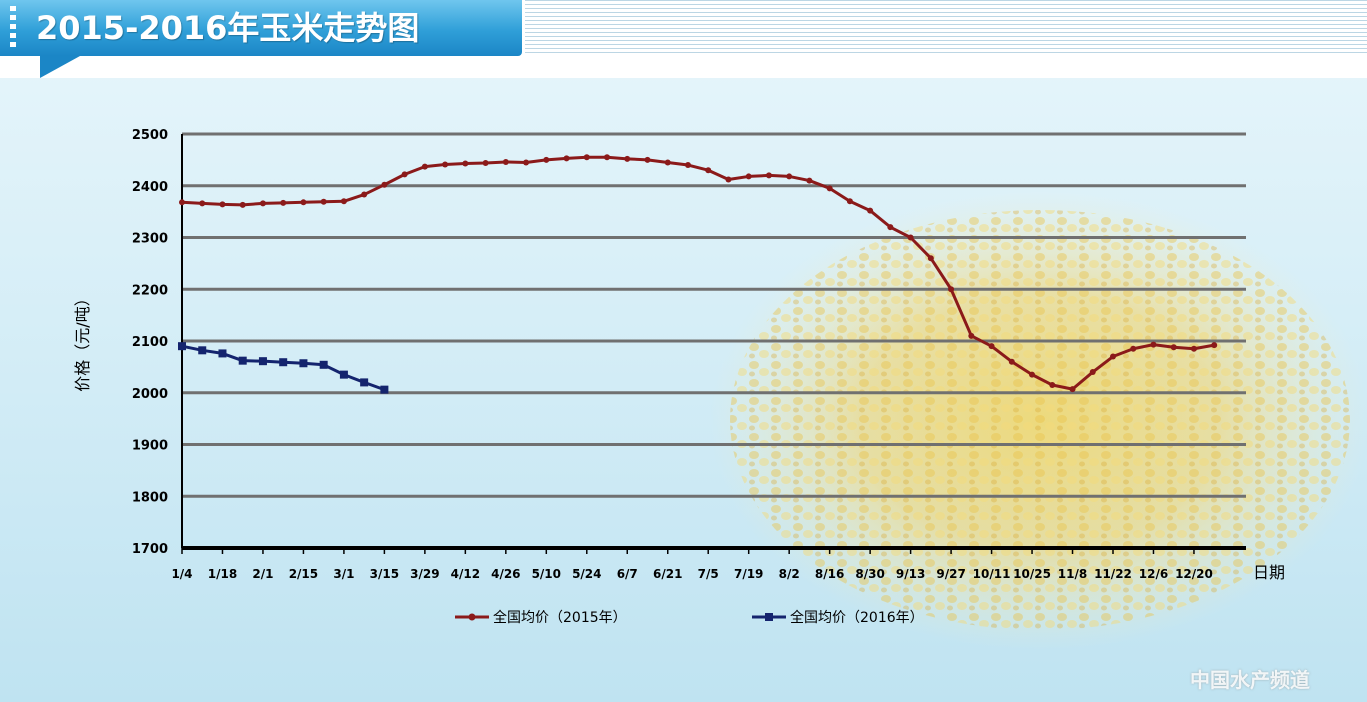 The image size is (1367, 702). I want to click on x-tick-label: 11/22, so click(1113, 574).